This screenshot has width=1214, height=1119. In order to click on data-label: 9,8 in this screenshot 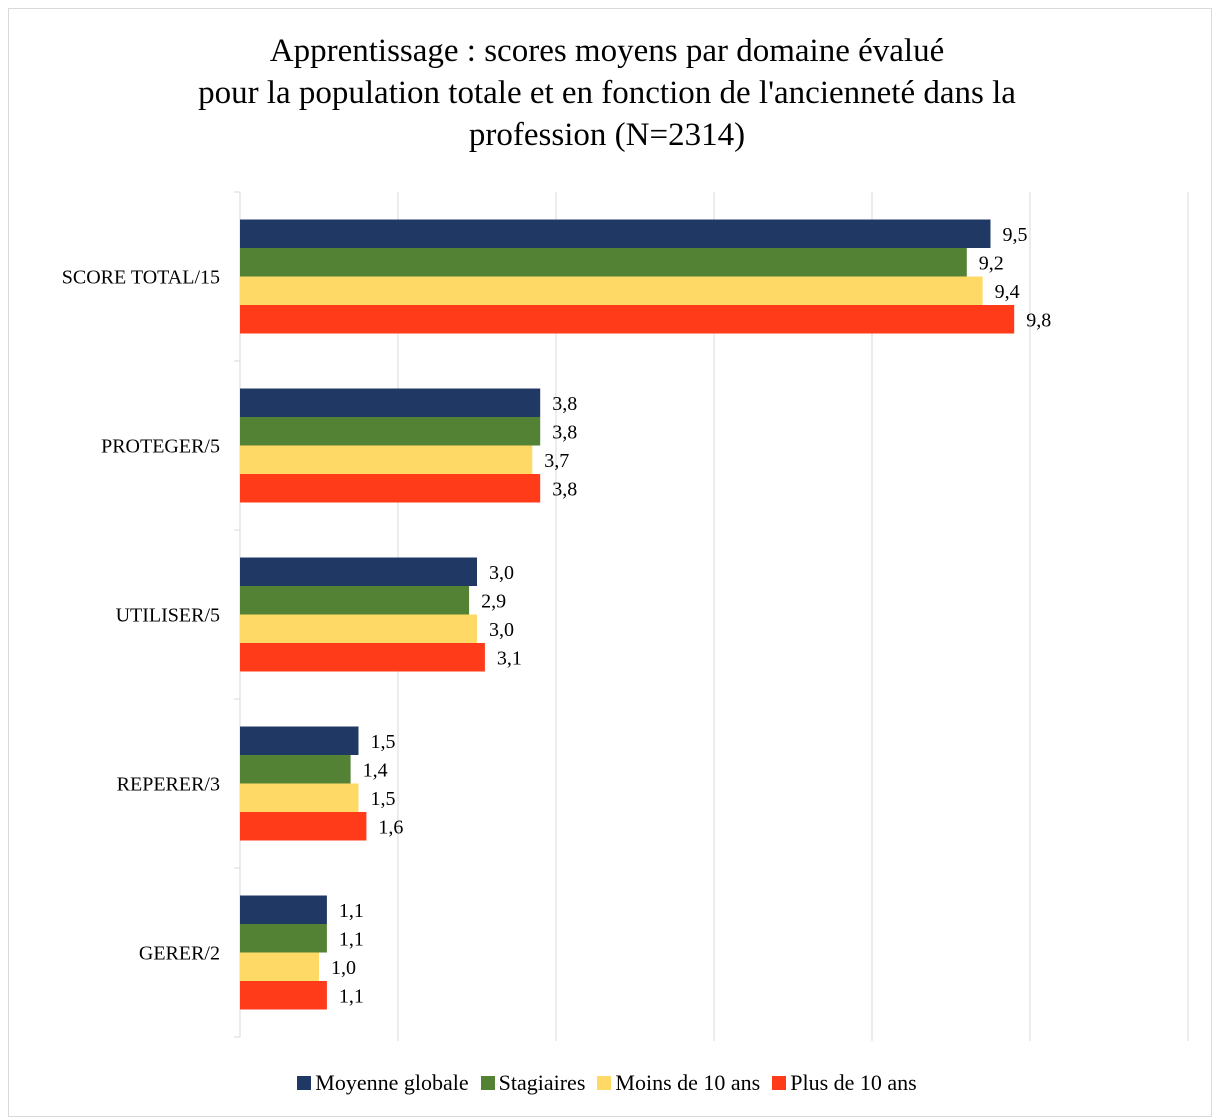, I will do `click(1038, 320)`.